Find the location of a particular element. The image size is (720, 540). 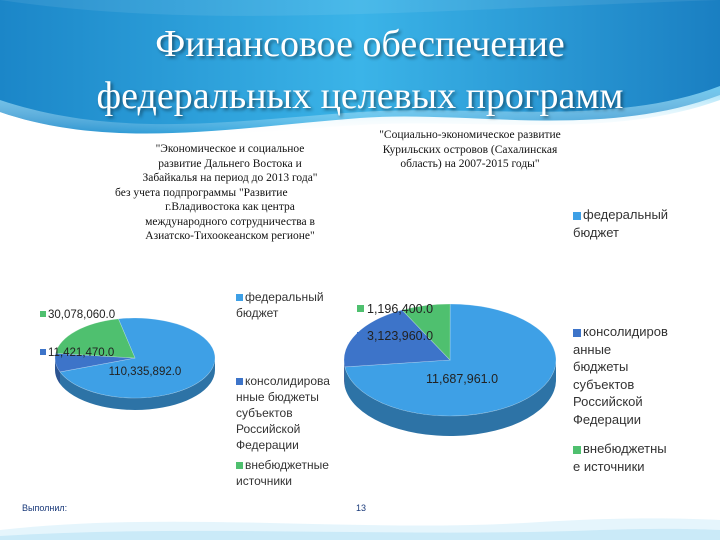

chart1-title-line: "Экономическое и социальное is located at coordinates (230, 149).